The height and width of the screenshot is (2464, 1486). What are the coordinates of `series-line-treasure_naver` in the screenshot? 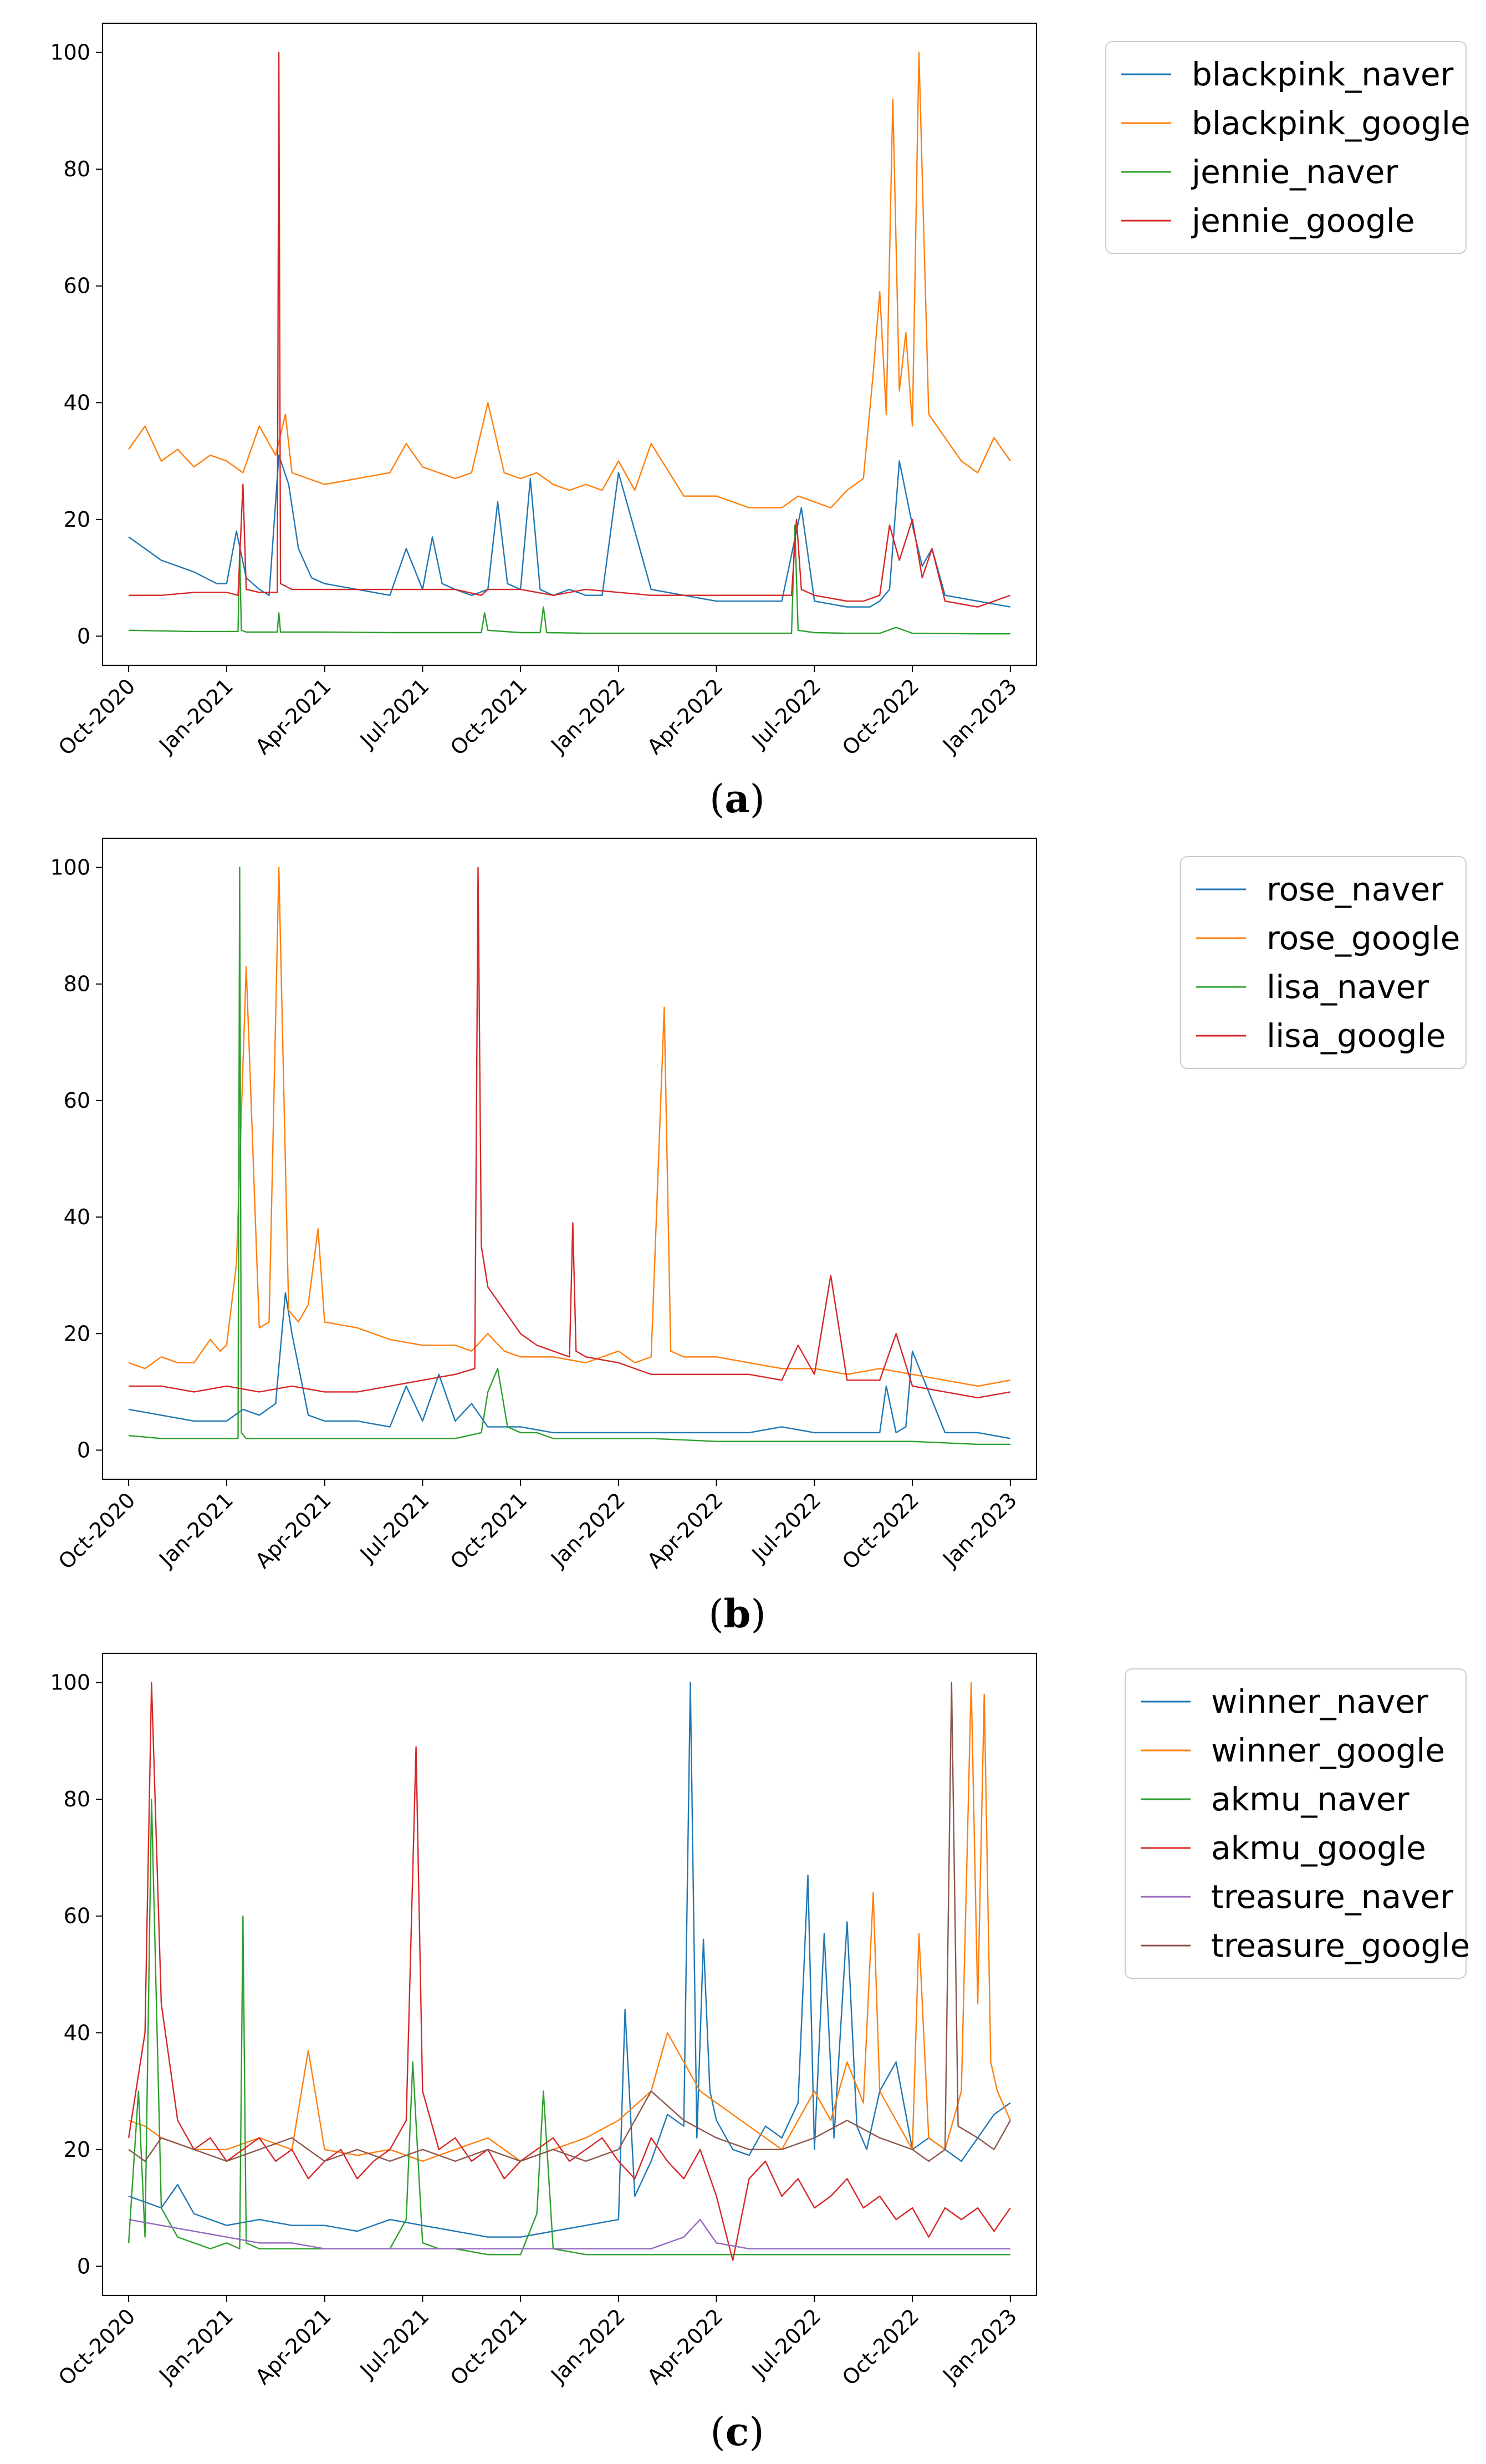 It's located at (569, 2234).